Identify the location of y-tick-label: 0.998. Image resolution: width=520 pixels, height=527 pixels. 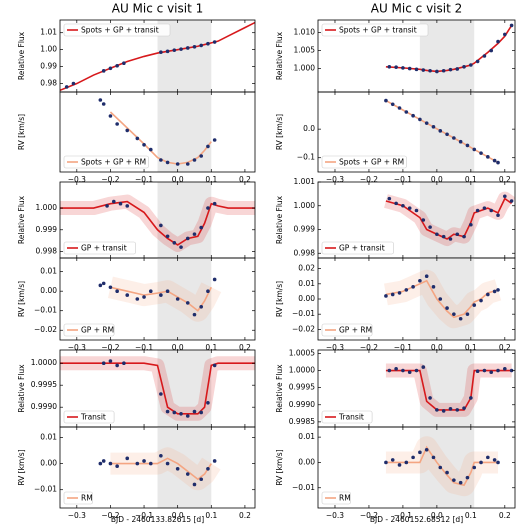
(47, 250).